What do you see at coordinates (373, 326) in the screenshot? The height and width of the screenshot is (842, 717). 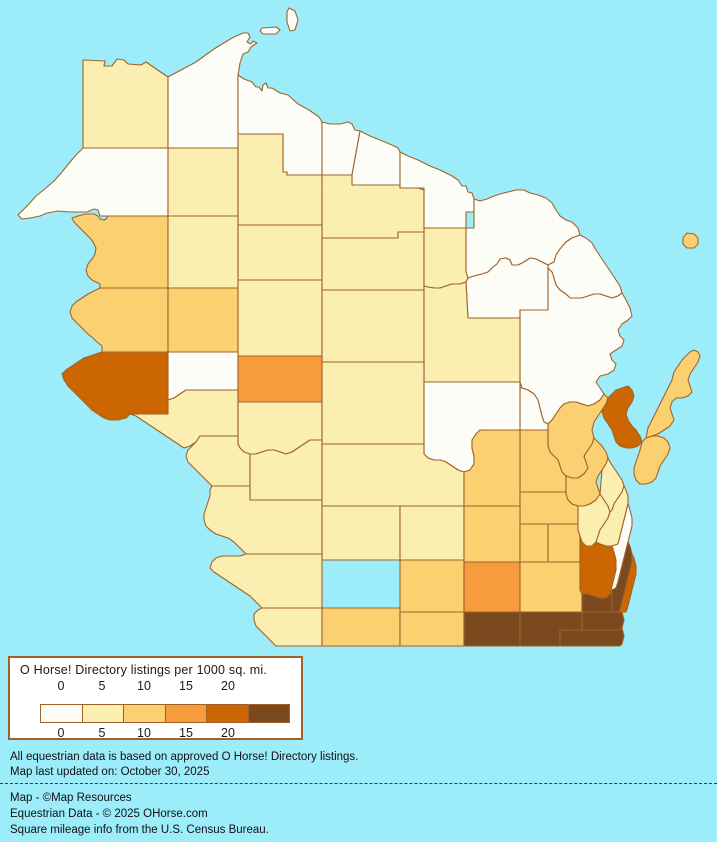 I see `county-clark` at bounding box center [373, 326].